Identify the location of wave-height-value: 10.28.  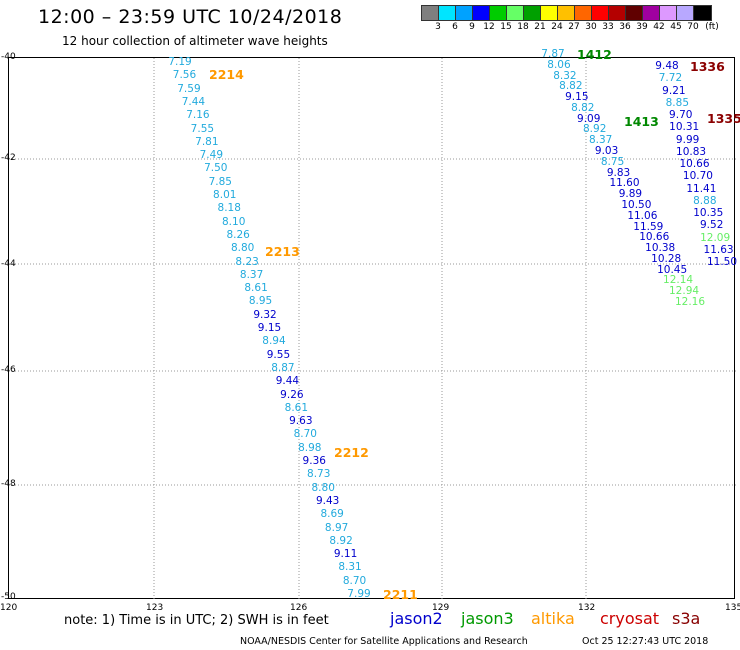
(666, 258).